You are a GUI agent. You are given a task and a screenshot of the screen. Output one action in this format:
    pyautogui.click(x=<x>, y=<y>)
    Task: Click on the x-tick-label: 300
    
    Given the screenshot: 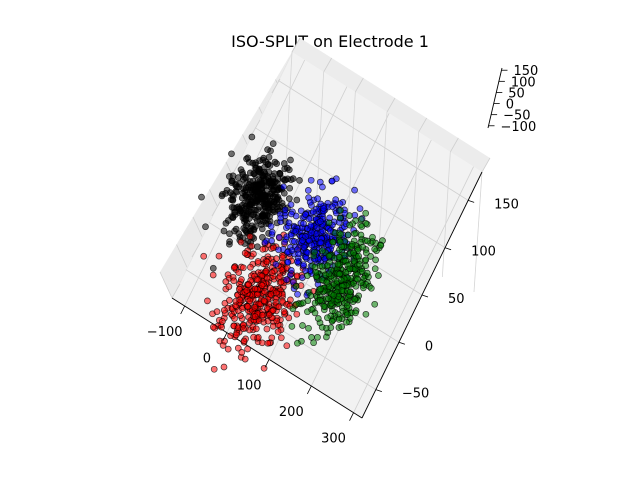 What is the action you would take?
    pyautogui.click(x=333, y=439)
    